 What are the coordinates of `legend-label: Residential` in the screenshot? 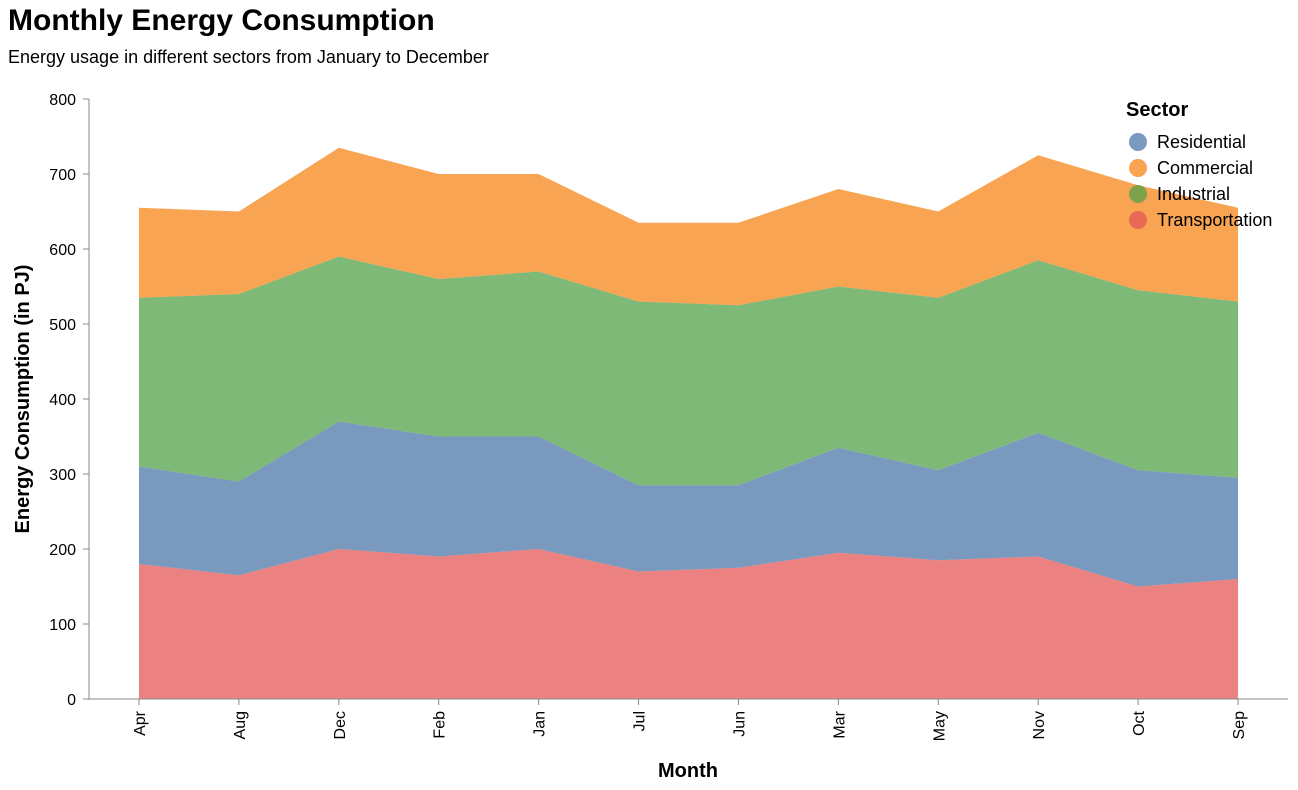 It's located at (1201, 142).